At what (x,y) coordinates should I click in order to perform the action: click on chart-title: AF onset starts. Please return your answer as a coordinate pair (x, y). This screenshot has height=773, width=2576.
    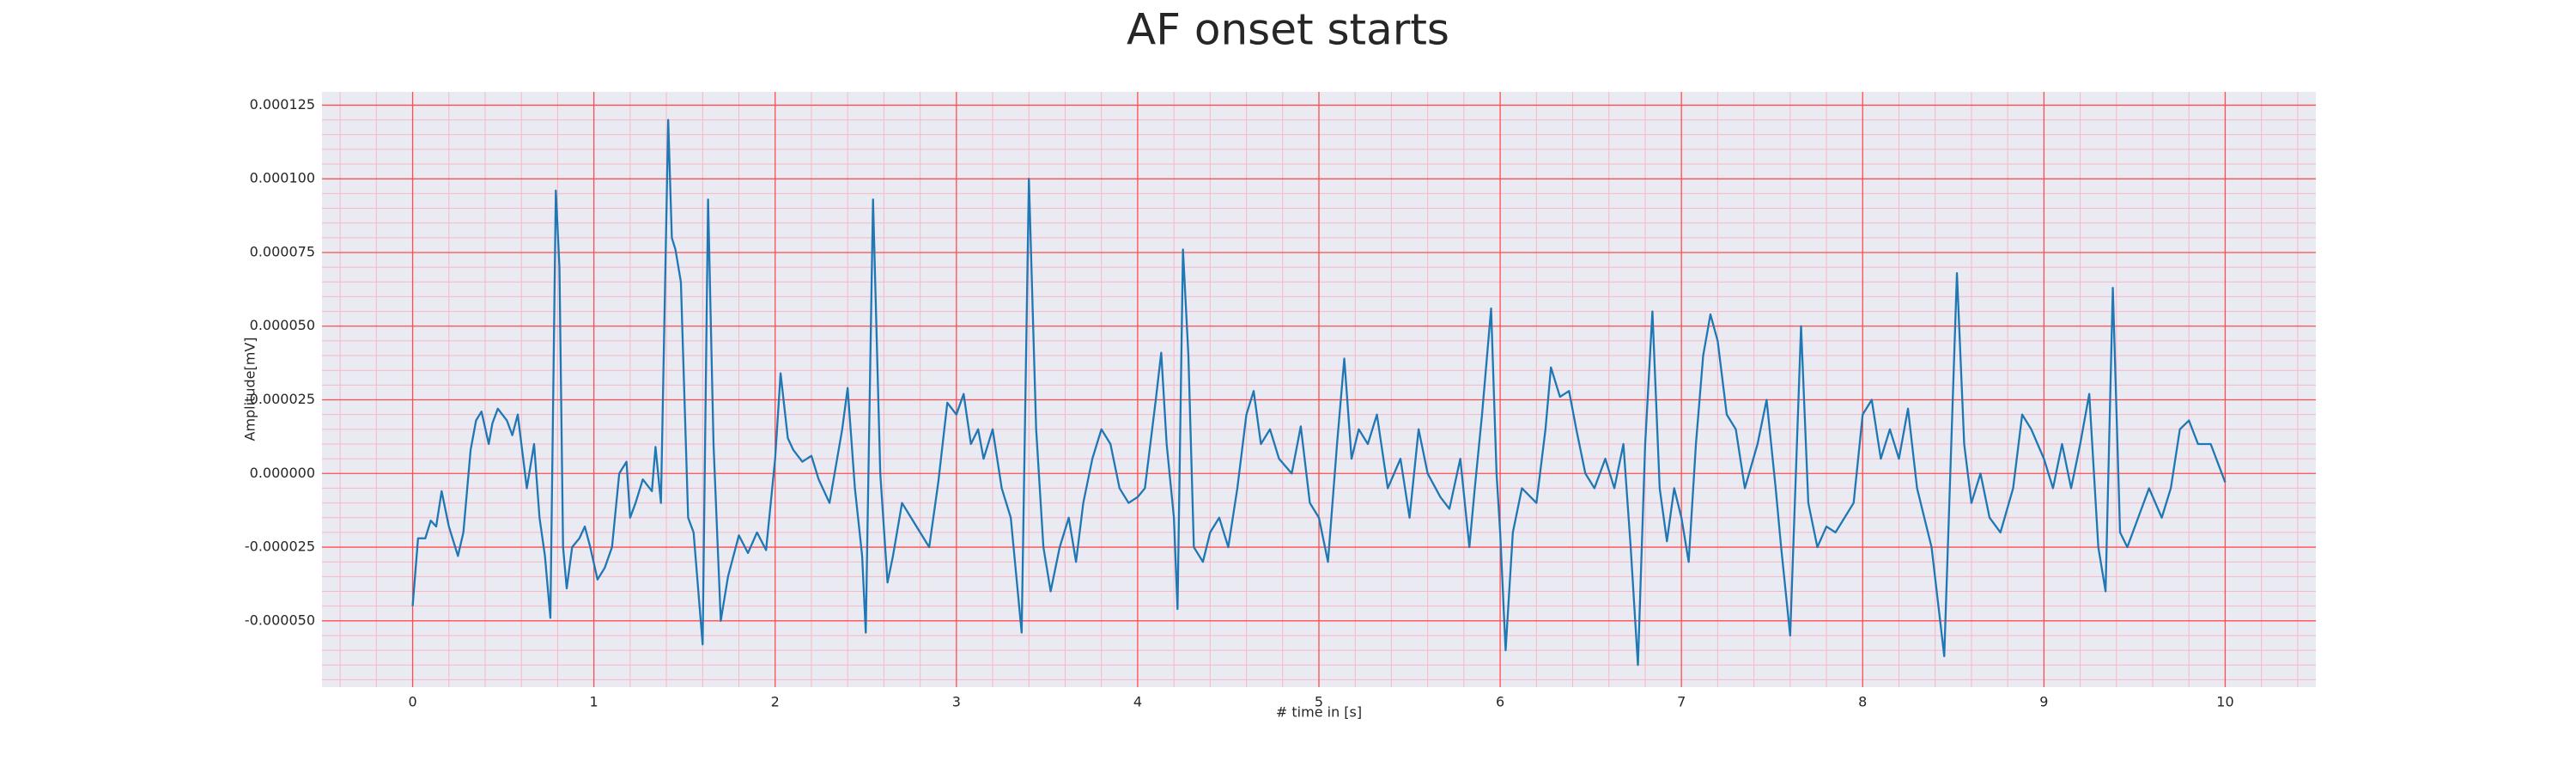
    Looking at the image, I should click on (1288, 30).